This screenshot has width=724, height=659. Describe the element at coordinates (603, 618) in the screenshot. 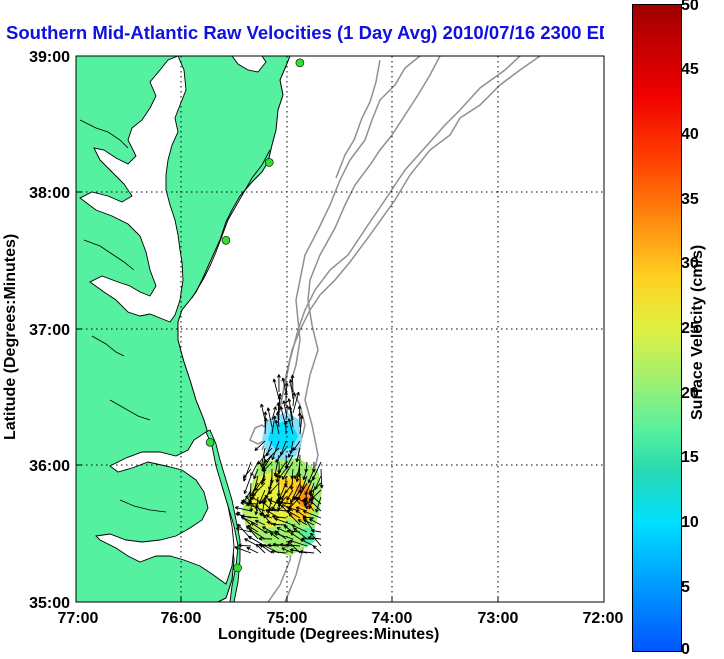

I see `xtick-label: 72:00` at that location.